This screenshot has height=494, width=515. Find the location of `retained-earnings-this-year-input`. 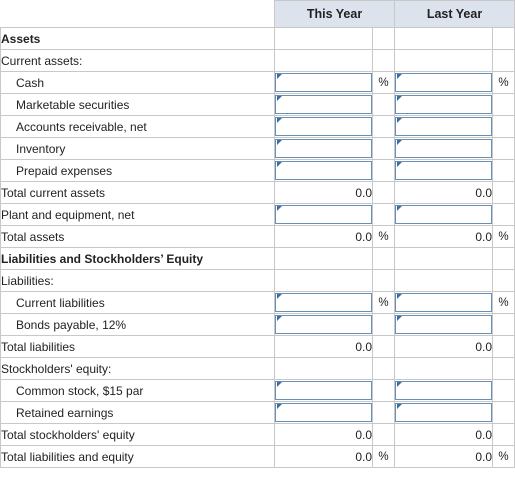

retained-earnings-this-year-input is located at coordinates (323, 412).